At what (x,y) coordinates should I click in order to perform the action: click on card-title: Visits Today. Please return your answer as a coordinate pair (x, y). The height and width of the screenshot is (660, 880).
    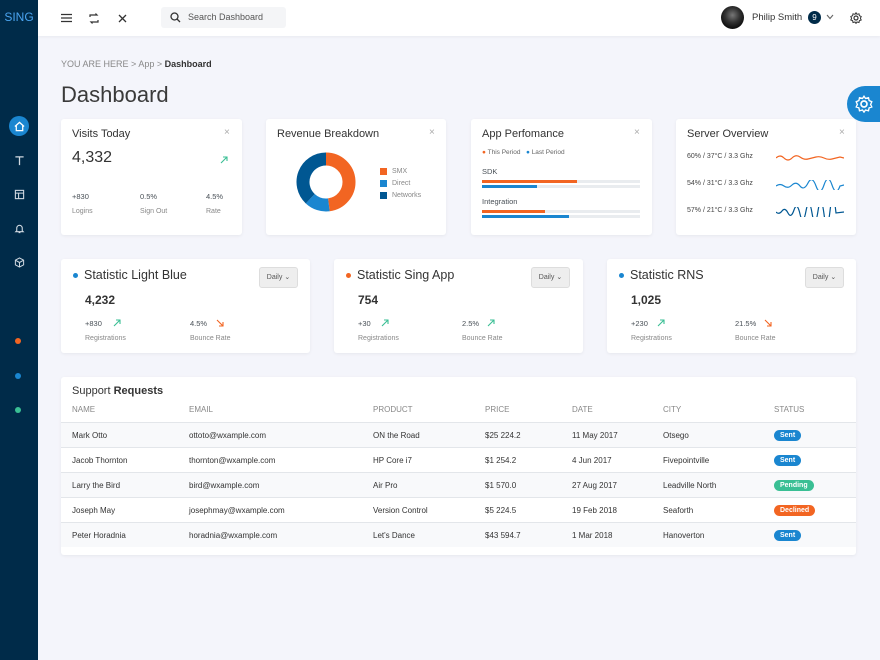
    Looking at the image, I should click on (101, 134).